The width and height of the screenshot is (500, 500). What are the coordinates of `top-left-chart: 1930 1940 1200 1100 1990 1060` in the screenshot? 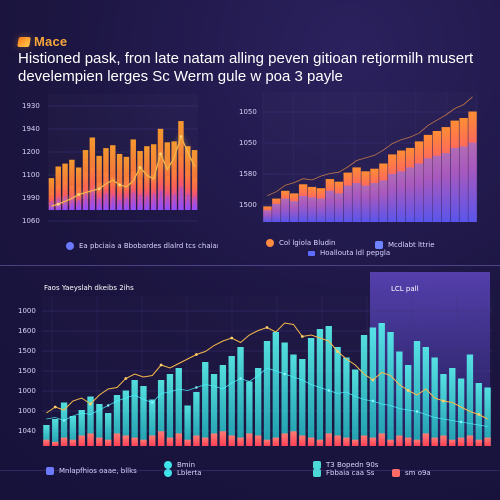 It's located at (110, 163).